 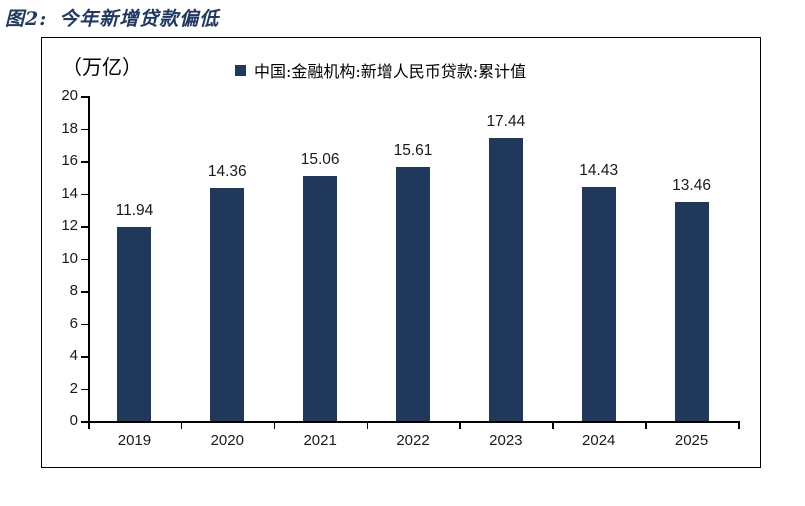 I want to click on y-axis-label: 10, so click(x=69, y=258).